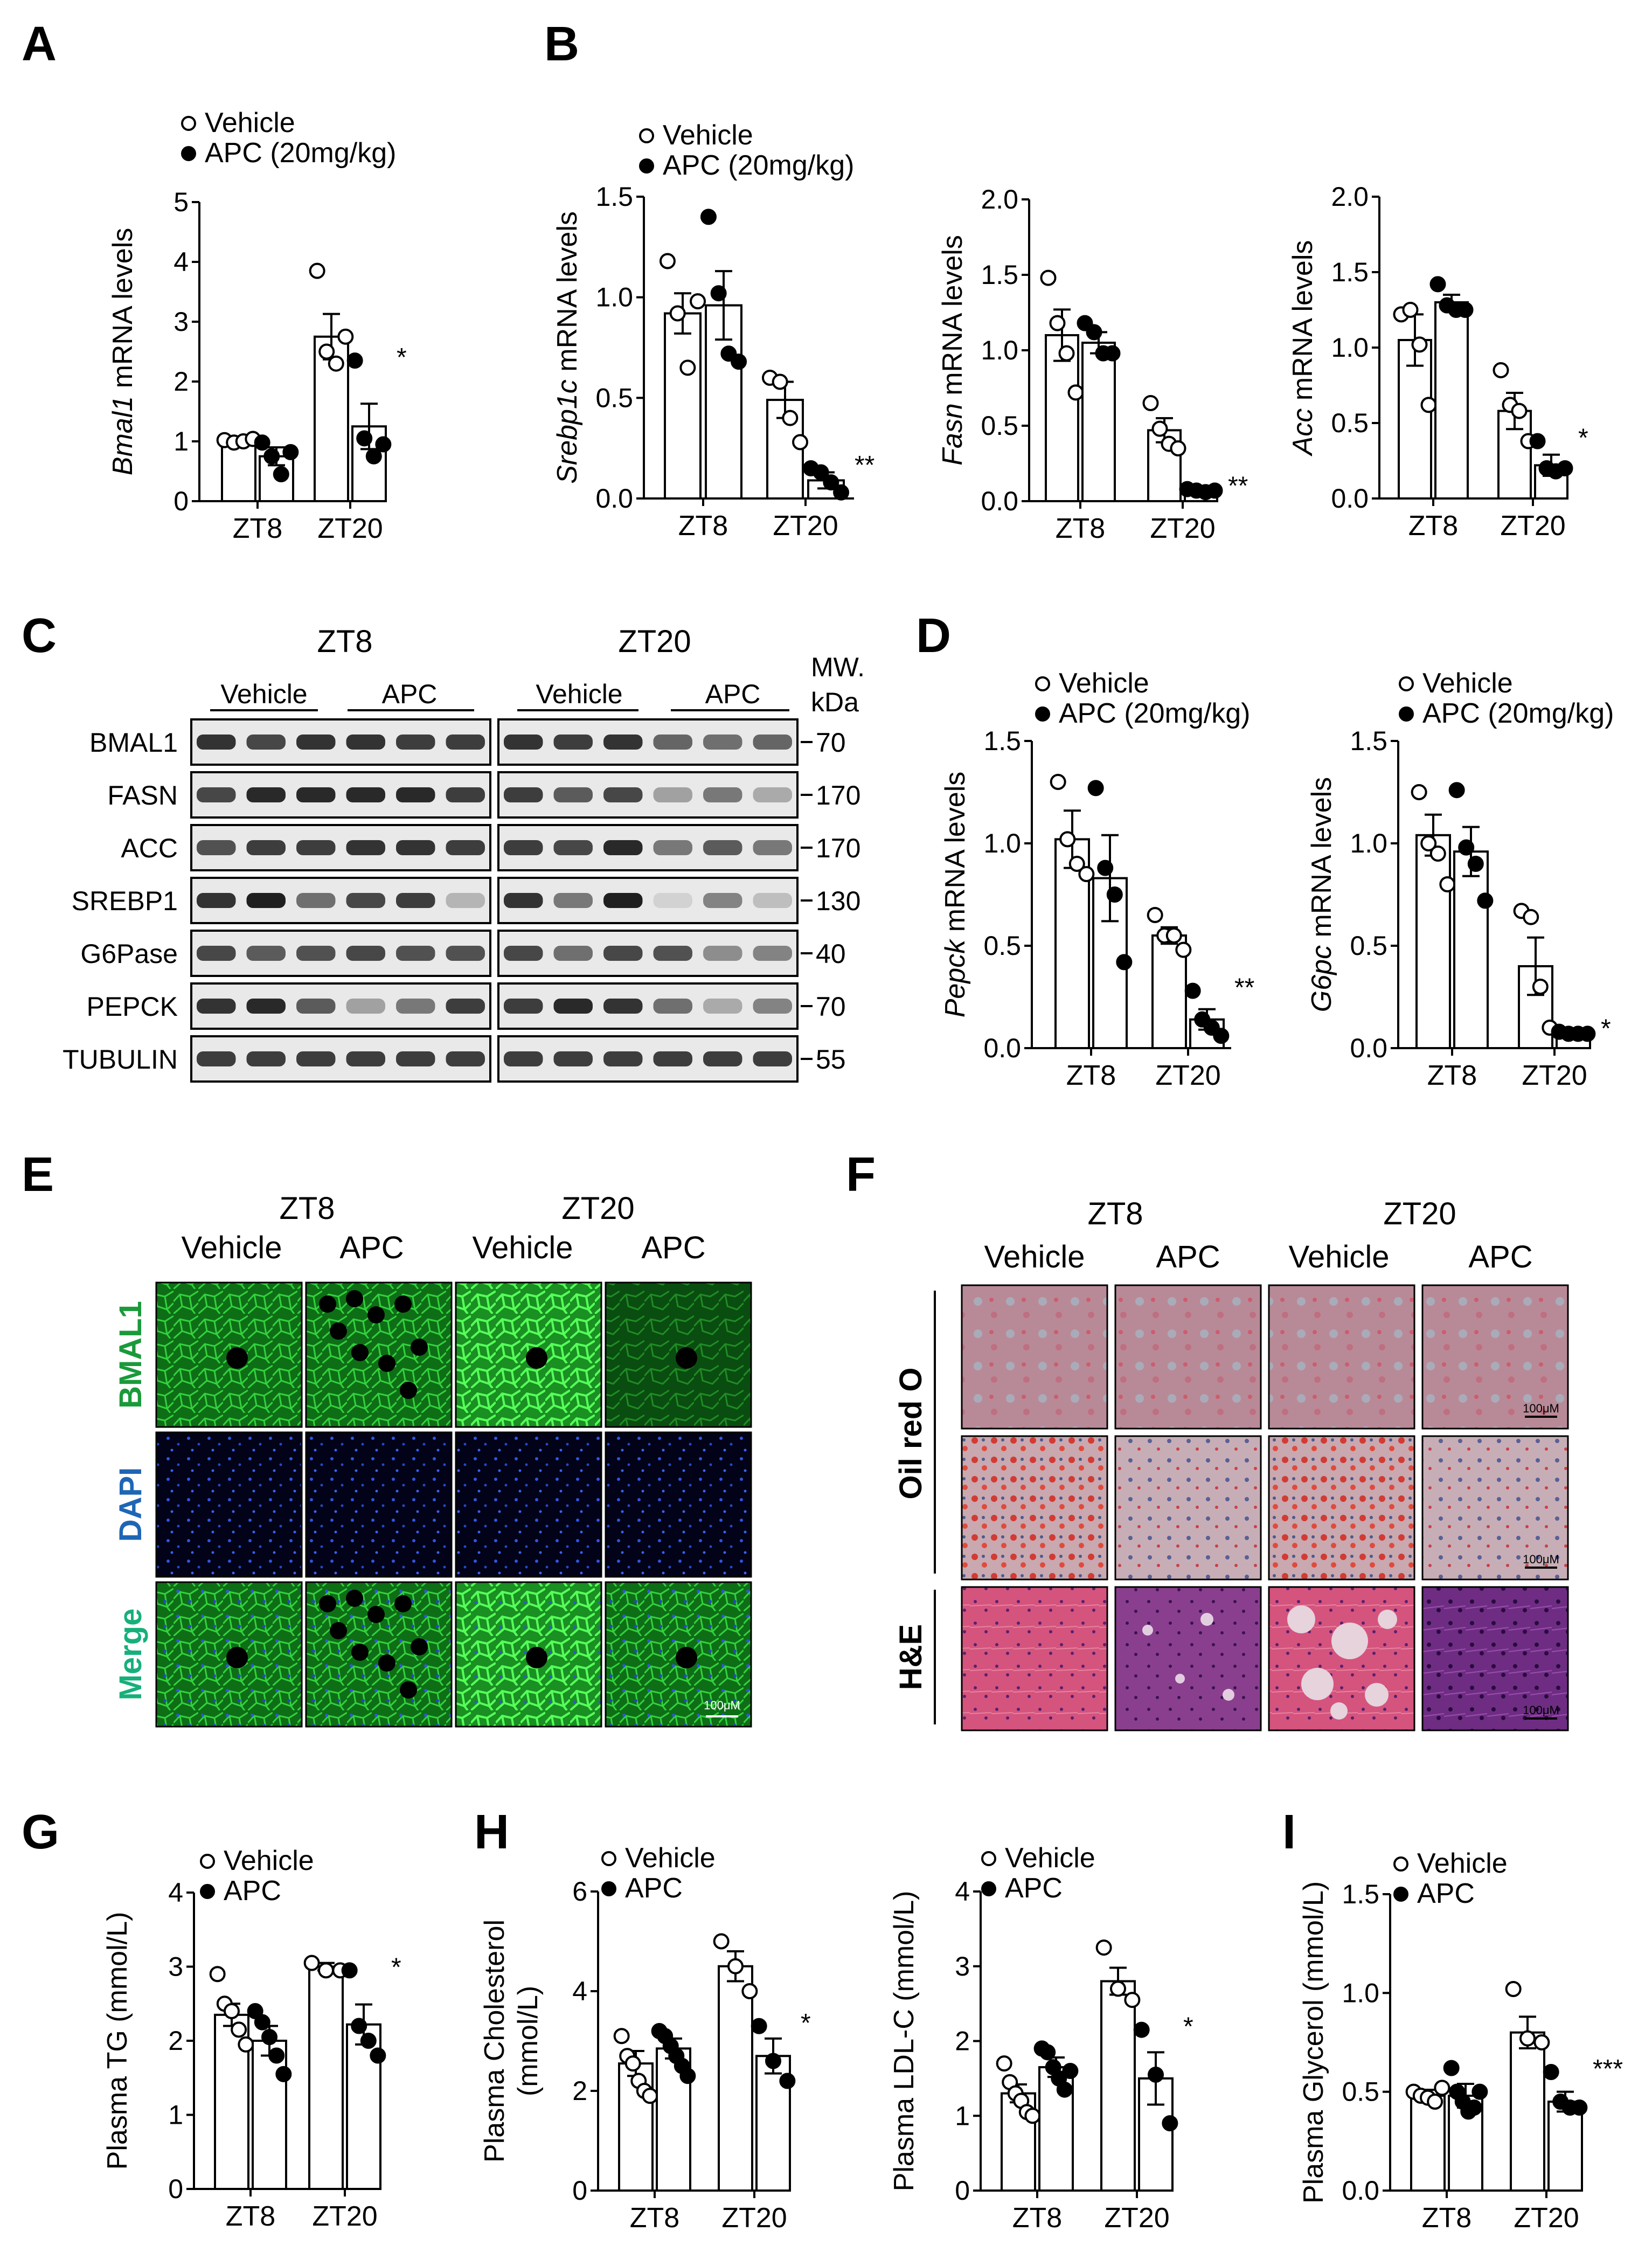  Describe the element at coordinates (1608, 2069) in the screenshot. I see `significance-mark: ***` at that location.